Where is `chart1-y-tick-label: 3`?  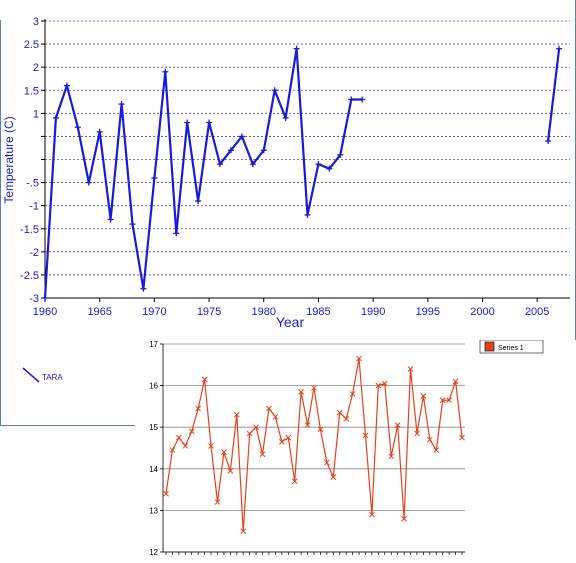 chart1-y-tick-label: 3 is located at coordinates (36, 22).